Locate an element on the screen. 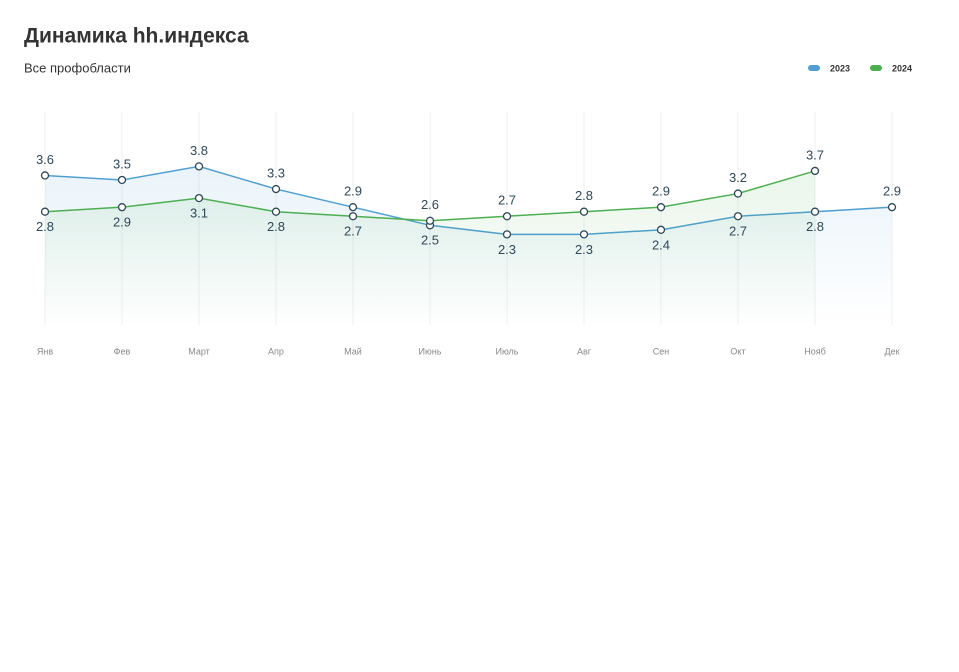 The height and width of the screenshot is (672, 959). legend-label: 2023 is located at coordinates (840, 68).